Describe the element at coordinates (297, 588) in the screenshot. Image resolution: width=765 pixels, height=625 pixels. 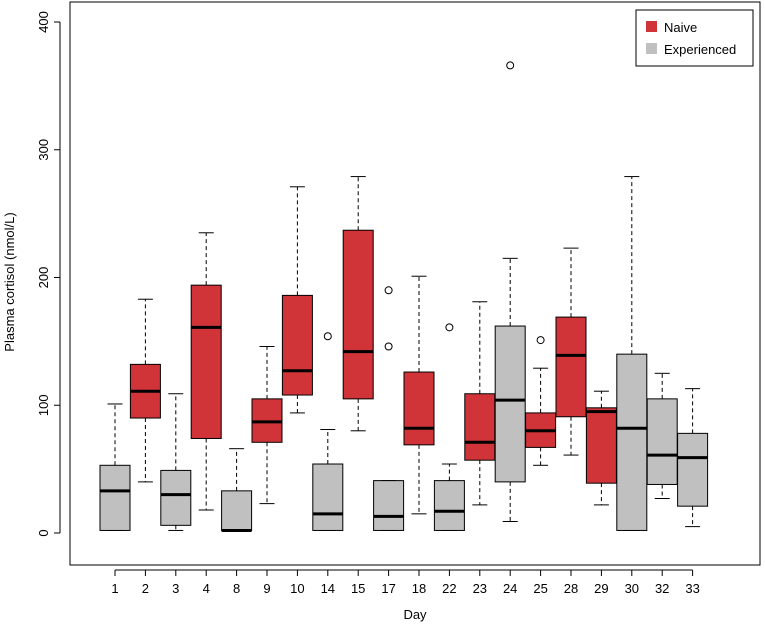
I see `x-tick-label: 10` at that location.